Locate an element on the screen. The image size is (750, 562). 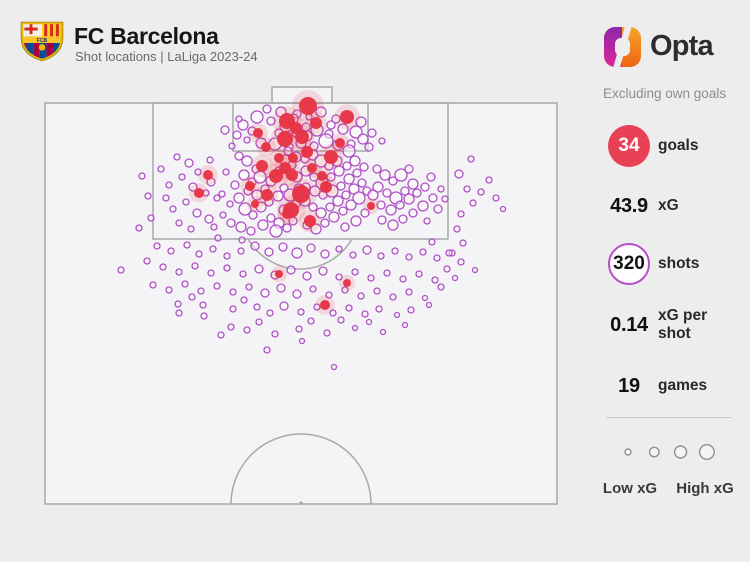
centre-spot is located at coordinates (301, 503).